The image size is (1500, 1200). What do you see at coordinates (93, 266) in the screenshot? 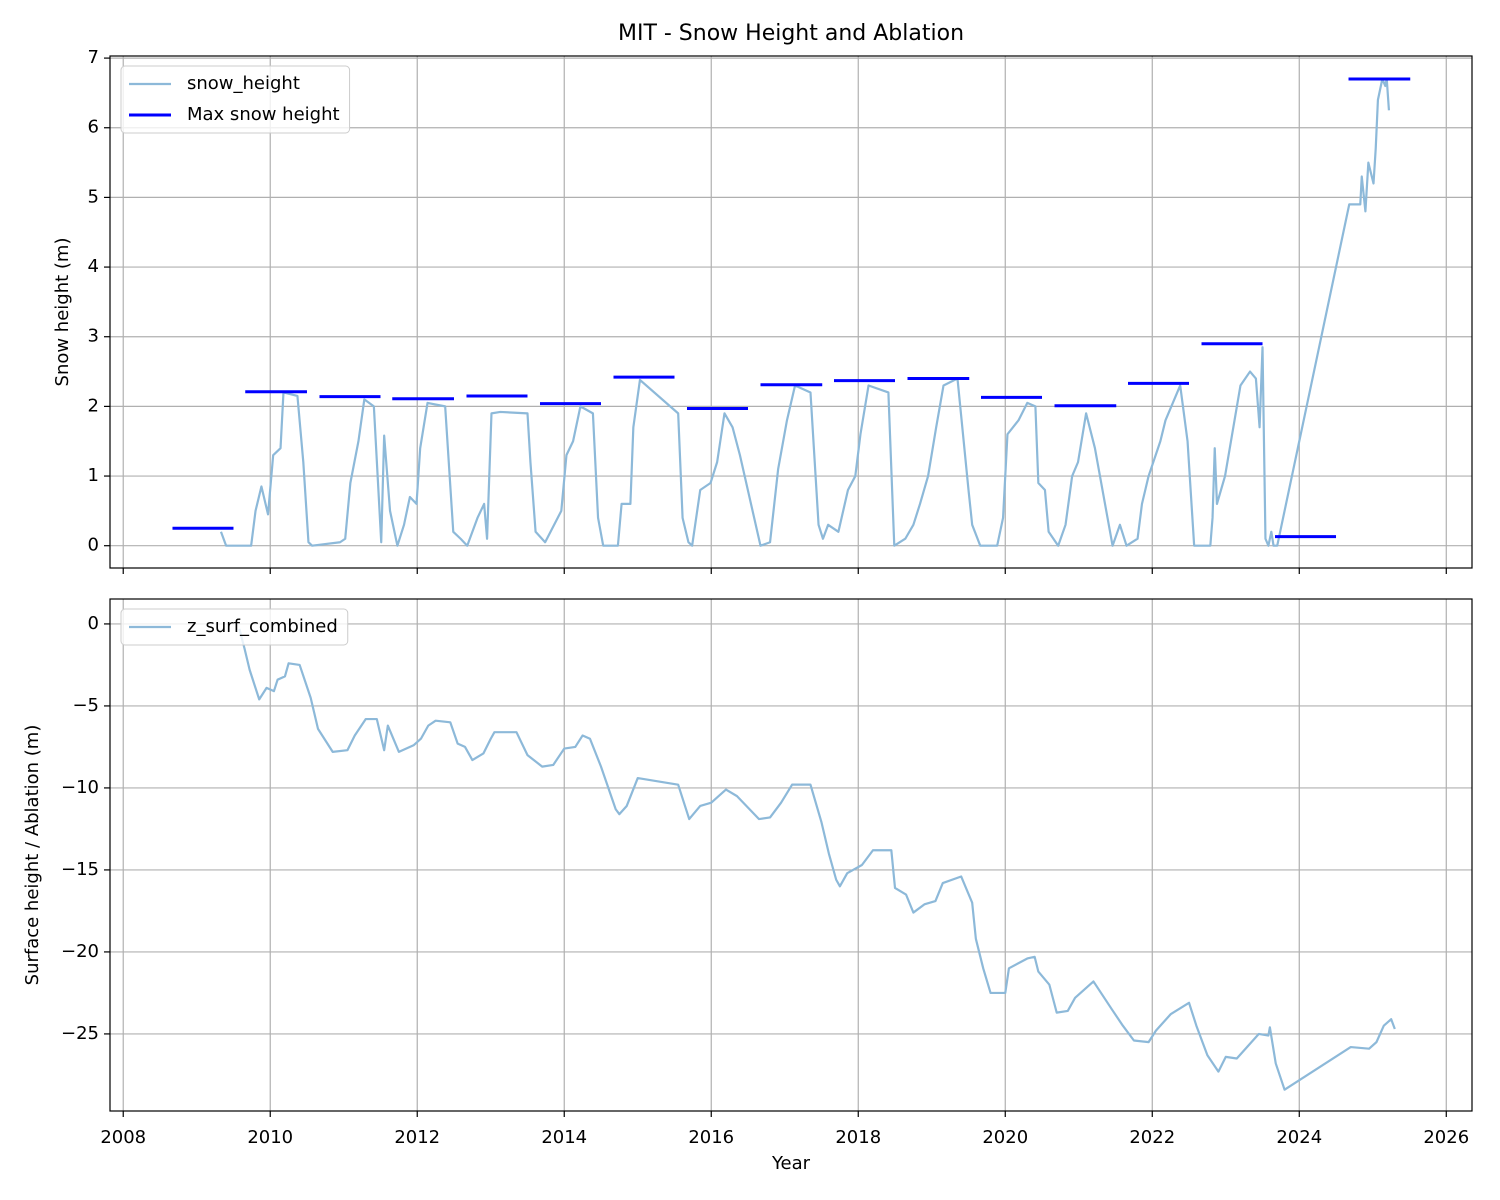
I see `y-tick-label: 4` at bounding box center [93, 266].